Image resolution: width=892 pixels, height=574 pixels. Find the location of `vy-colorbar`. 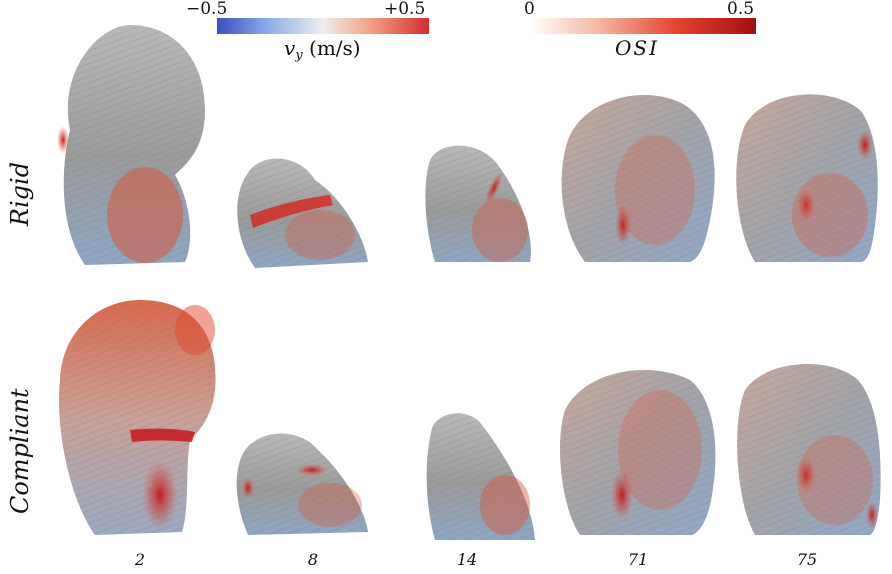

vy-colorbar is located at coordinates (323, 26).